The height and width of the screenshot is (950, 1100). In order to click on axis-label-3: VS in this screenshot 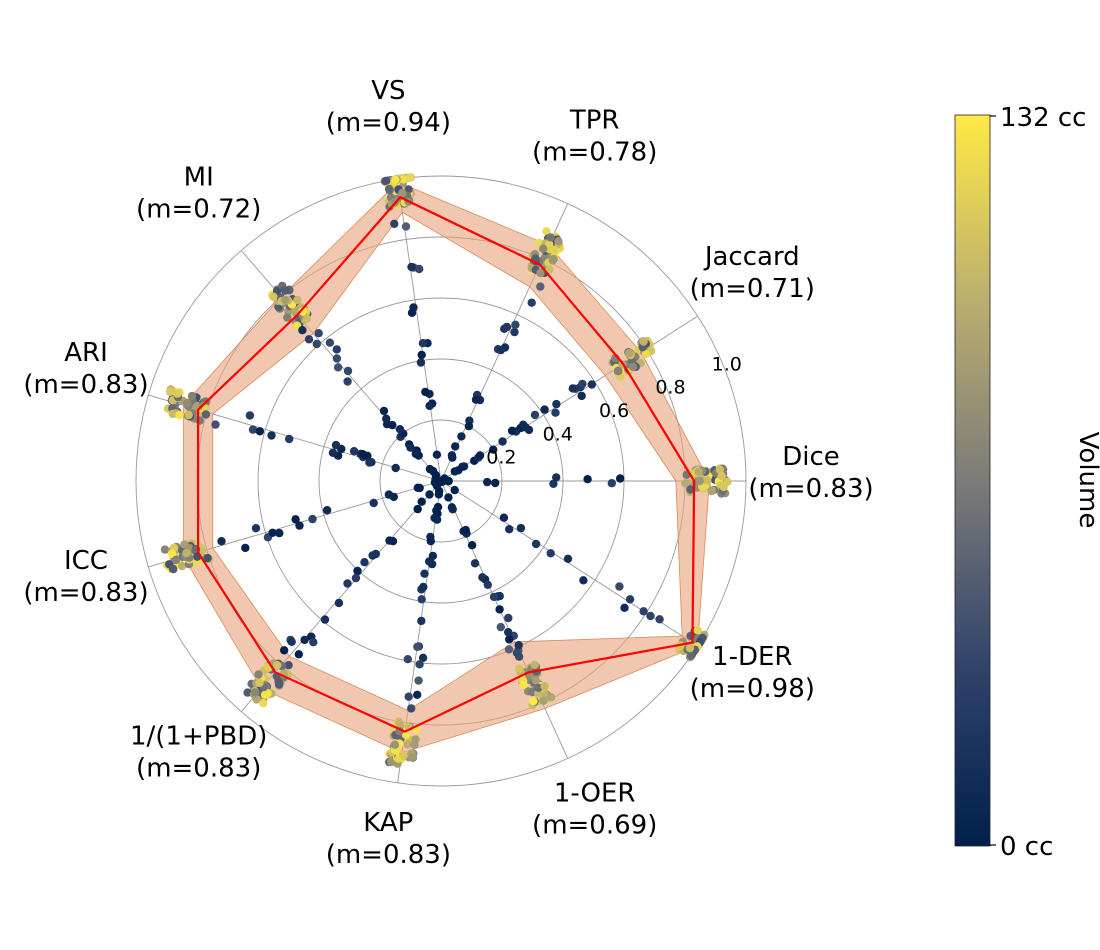, I will do `click(388, 91)`.